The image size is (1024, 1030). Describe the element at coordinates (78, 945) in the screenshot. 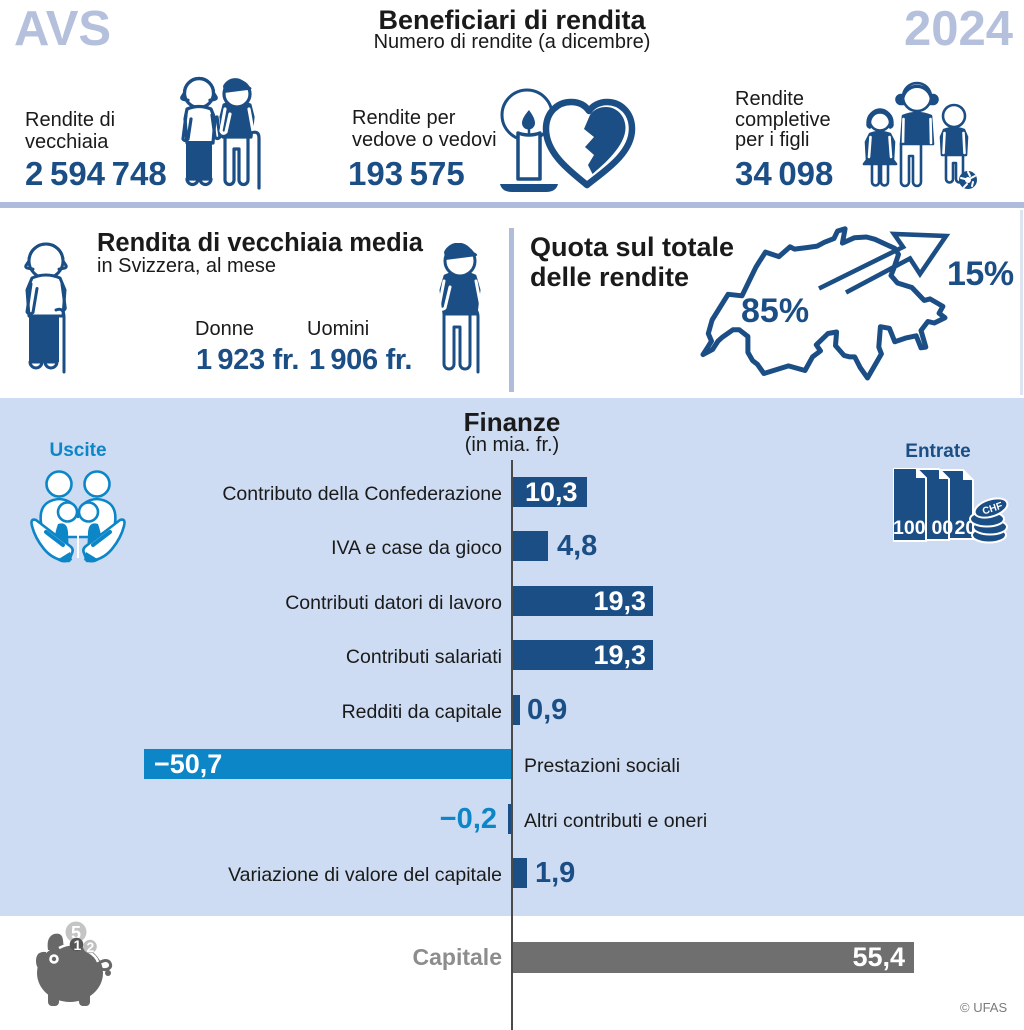

I see `svg-text: 1` at that location.